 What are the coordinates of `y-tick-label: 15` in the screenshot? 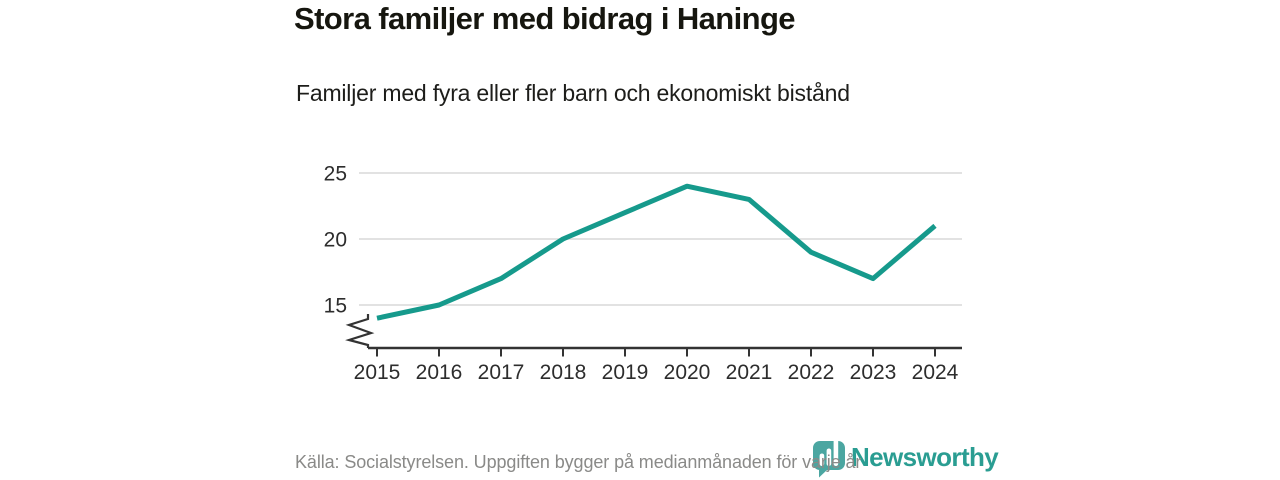 It's located at (335, 306).